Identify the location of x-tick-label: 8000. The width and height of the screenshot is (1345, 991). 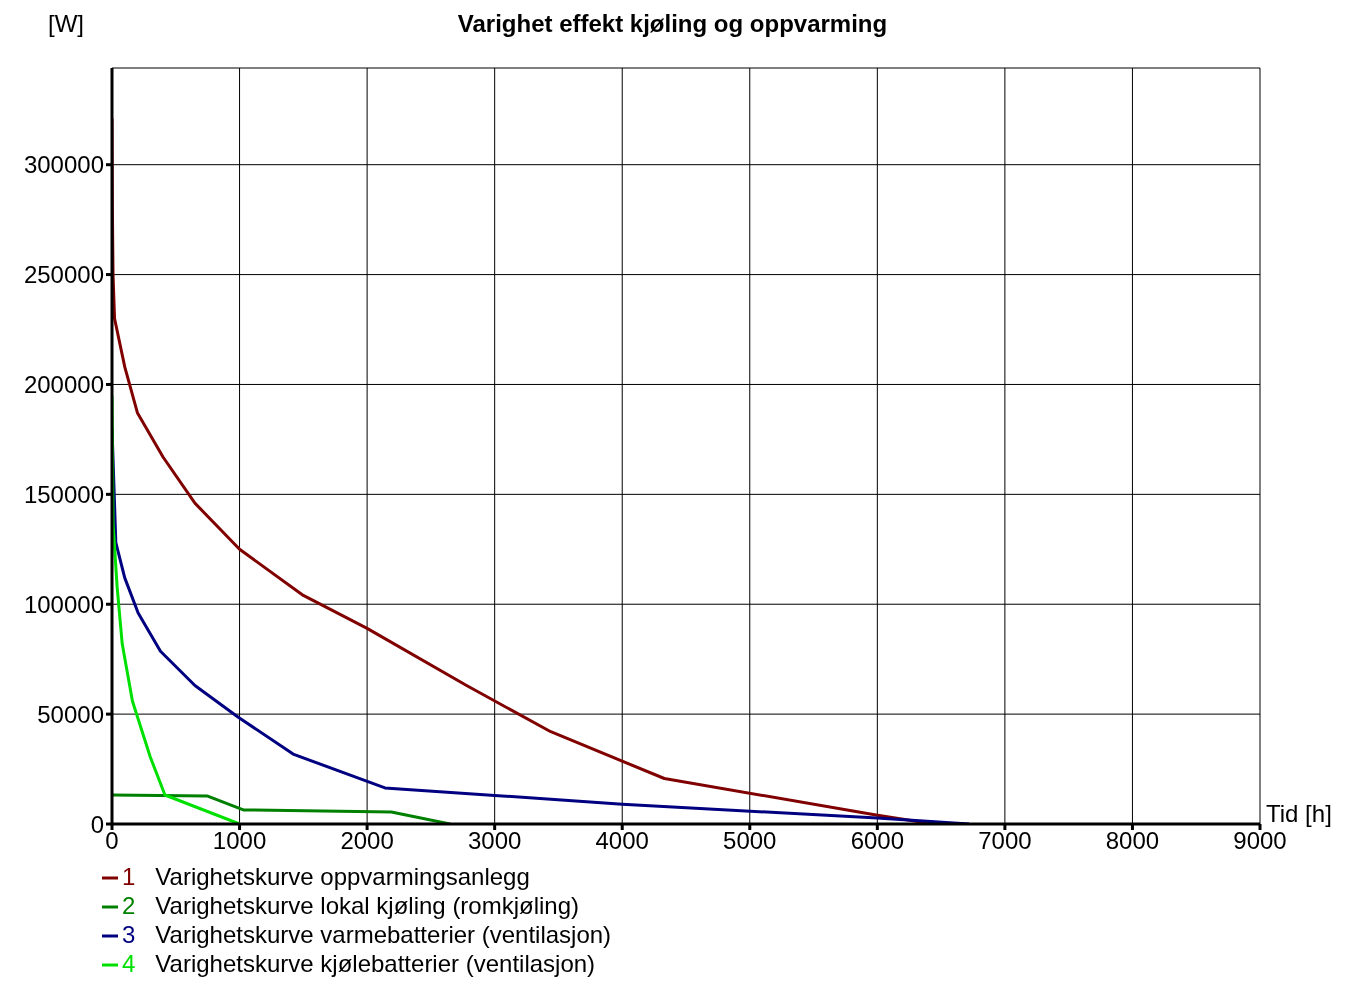
(1132, 841).